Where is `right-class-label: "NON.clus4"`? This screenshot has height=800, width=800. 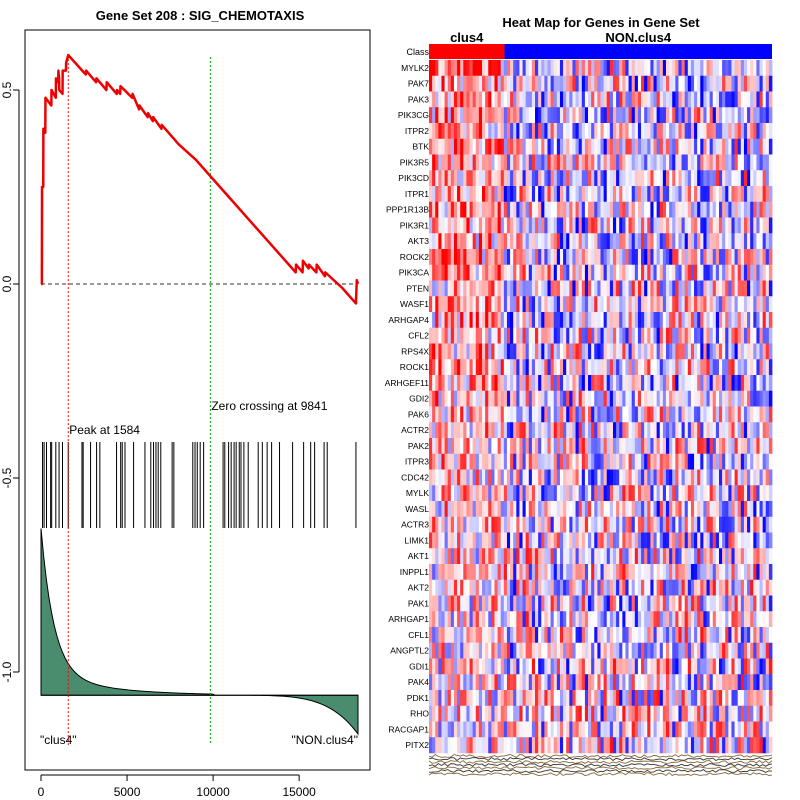 right-class-label: "NON.clus4" is located at coordinates (324, 740).